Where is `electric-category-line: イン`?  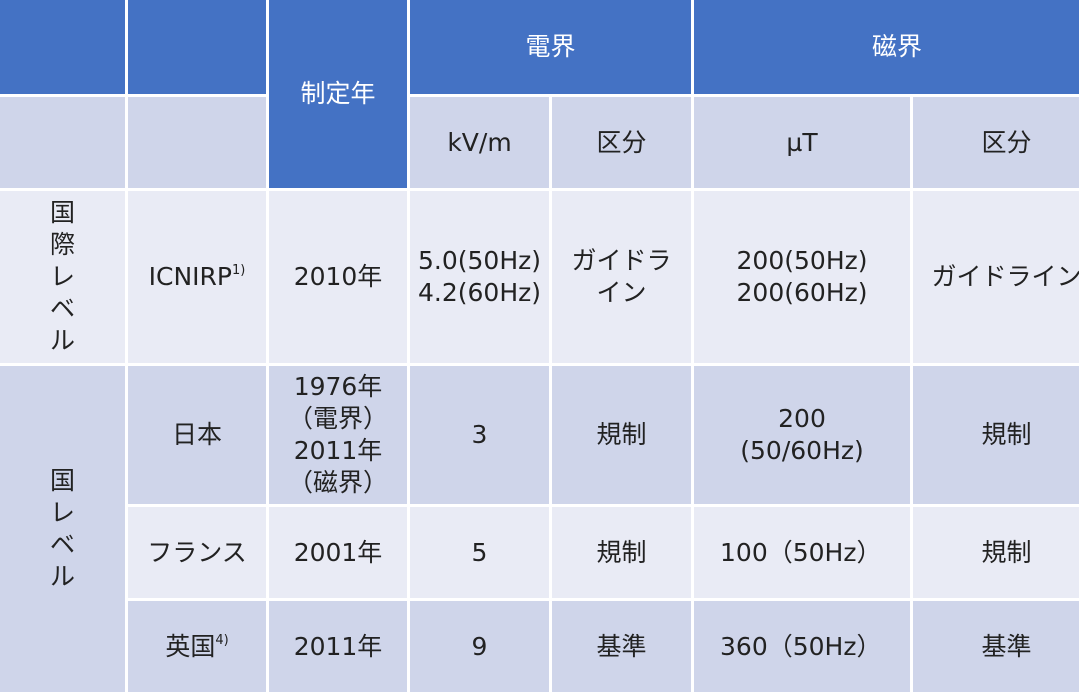
electric-category-line: イン is located at coordinates (621, 292).